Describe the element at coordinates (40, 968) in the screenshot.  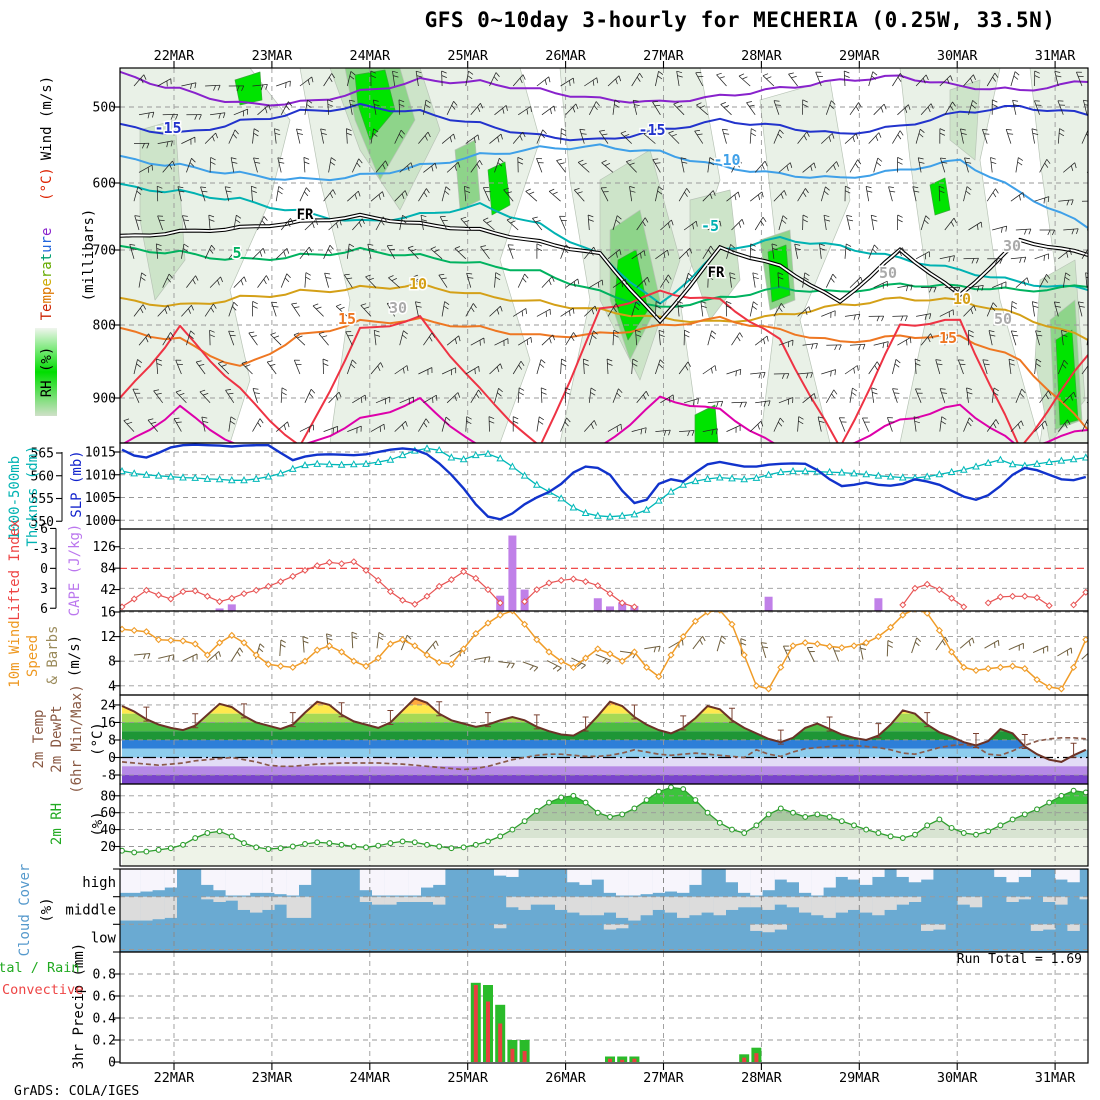
I see `precip-legend: Total / Rain` at that location.